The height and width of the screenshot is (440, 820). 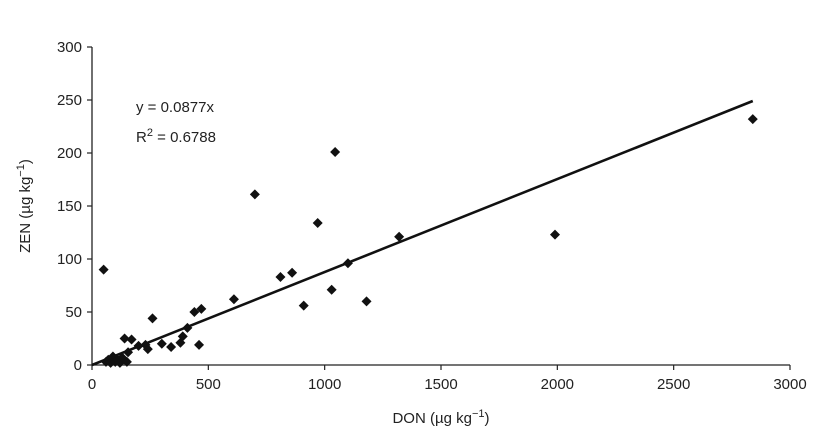 I want to click on y-tick-label: 300, so click(x=69, y=47).